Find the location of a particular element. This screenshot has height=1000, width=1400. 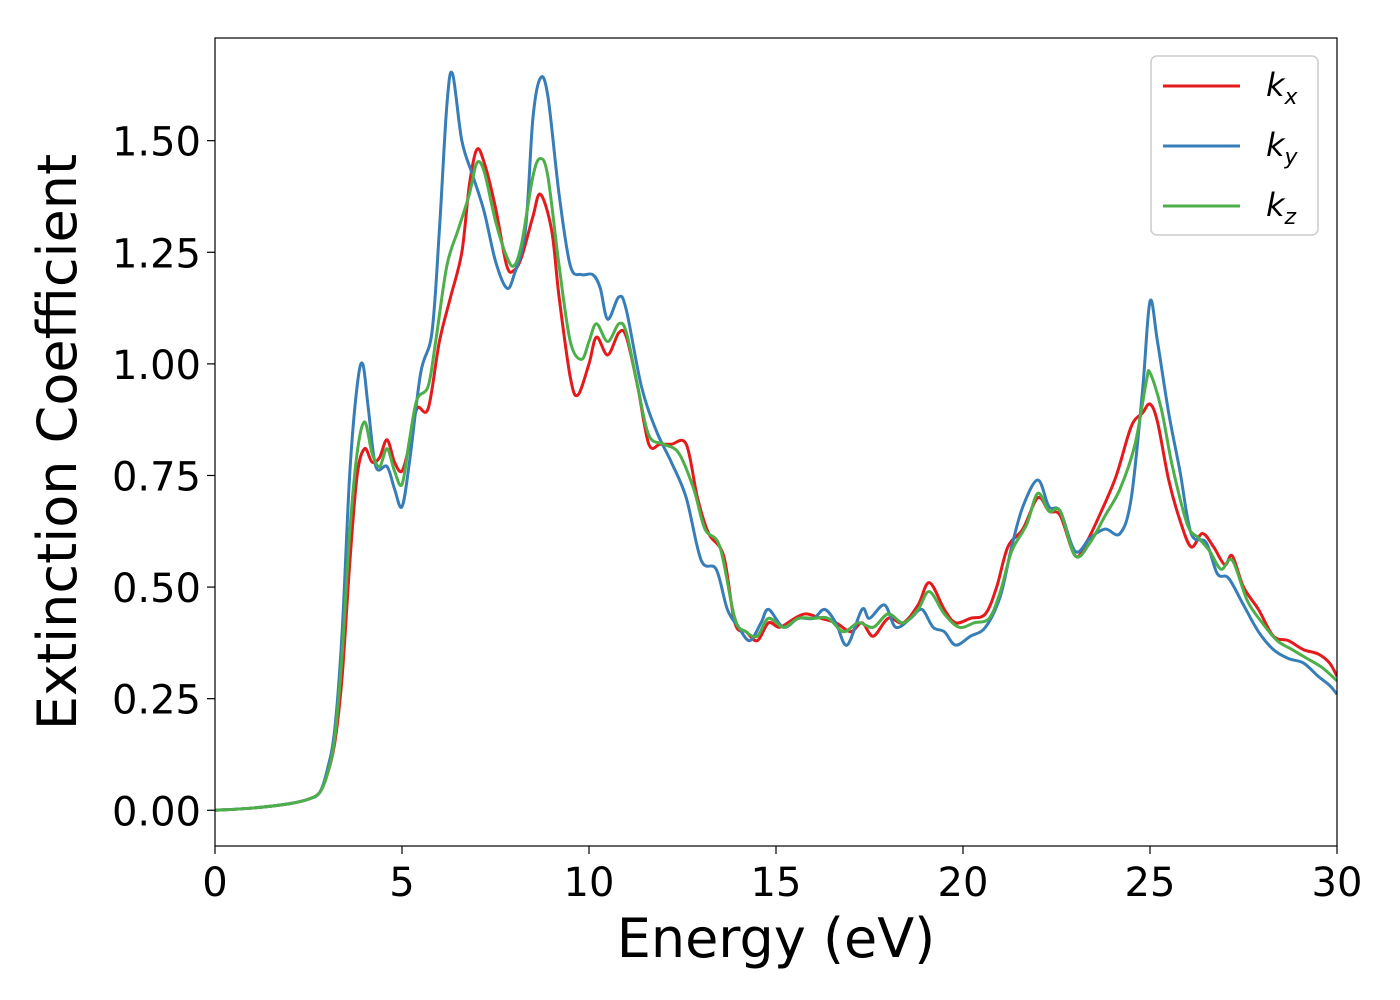

x-axis: 0 5 10 15 20 25 30 is located at coordinates (782, 876).